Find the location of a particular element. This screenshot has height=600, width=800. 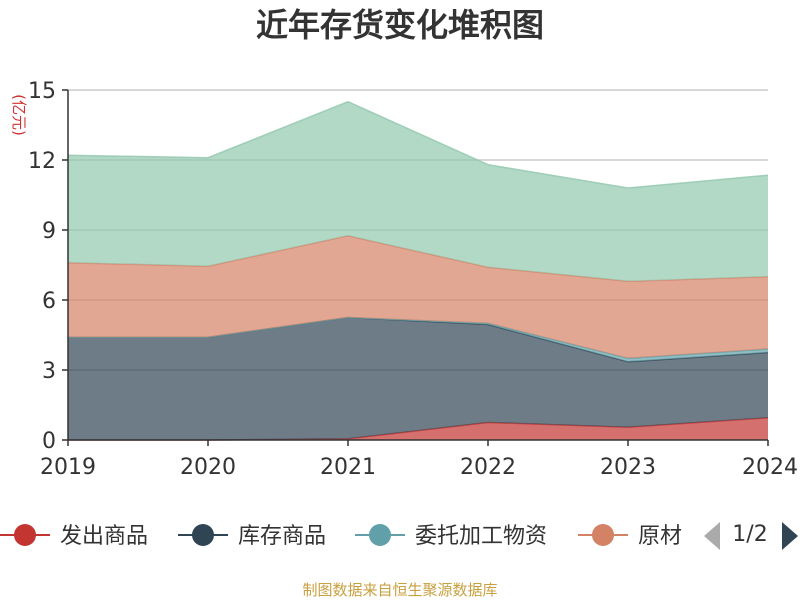

x-tick-label: 2019 is located at coordinates (68, 467).